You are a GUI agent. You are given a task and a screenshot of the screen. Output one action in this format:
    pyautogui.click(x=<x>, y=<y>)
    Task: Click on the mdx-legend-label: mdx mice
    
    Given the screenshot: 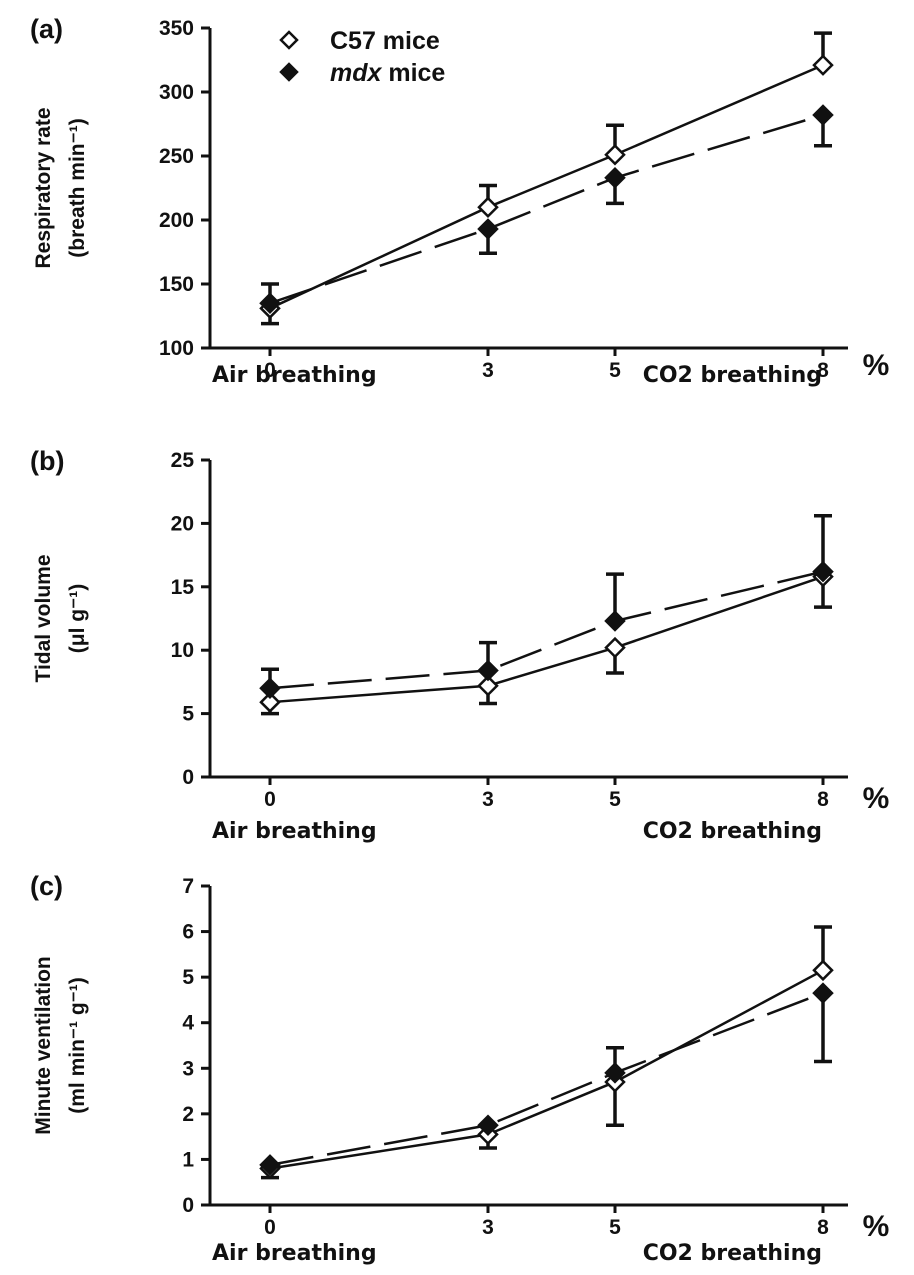 What is the action you would take?
    pyautogui.click(x=387, y=73)
    